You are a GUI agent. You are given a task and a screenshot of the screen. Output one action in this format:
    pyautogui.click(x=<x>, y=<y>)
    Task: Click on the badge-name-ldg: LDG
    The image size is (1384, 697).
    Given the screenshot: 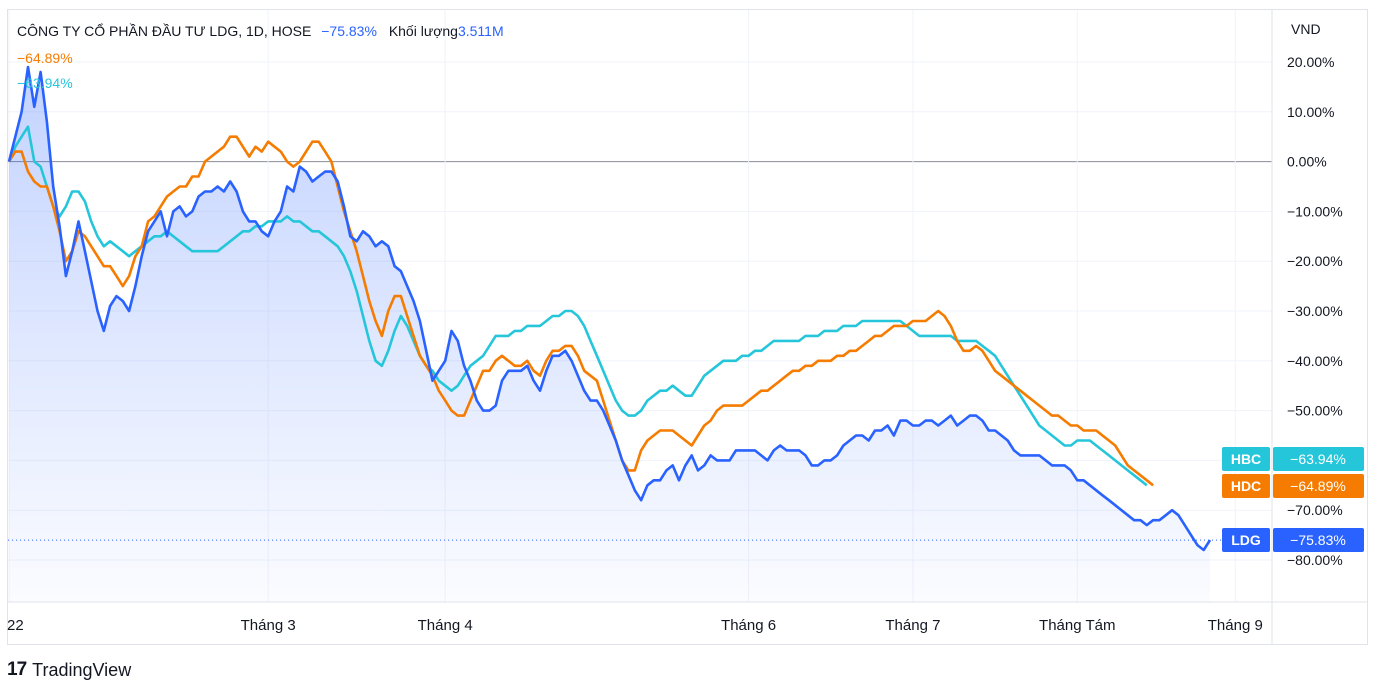 What is the action you would take?
    pyautogui.click(x=1246, y=540)
    